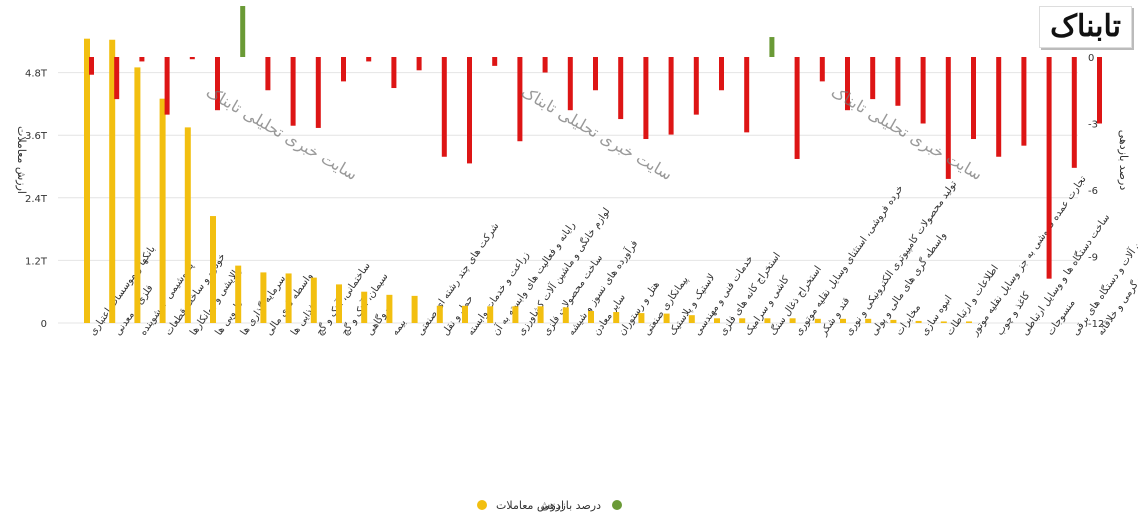 The height and width of the screenshot is (525, 1138). Describe the element at coordinates (1085, 27) in the screenshot. I see `tabnak-logo: تابناک` at that location.